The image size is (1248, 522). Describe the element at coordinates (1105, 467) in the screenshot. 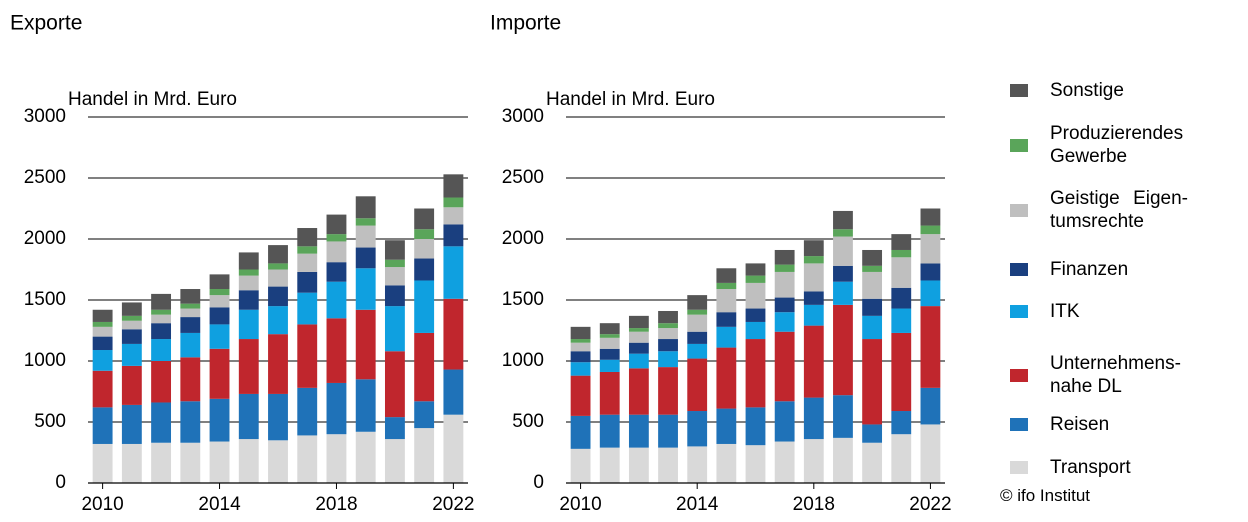

I see `legend-entry: Transport` at that location.